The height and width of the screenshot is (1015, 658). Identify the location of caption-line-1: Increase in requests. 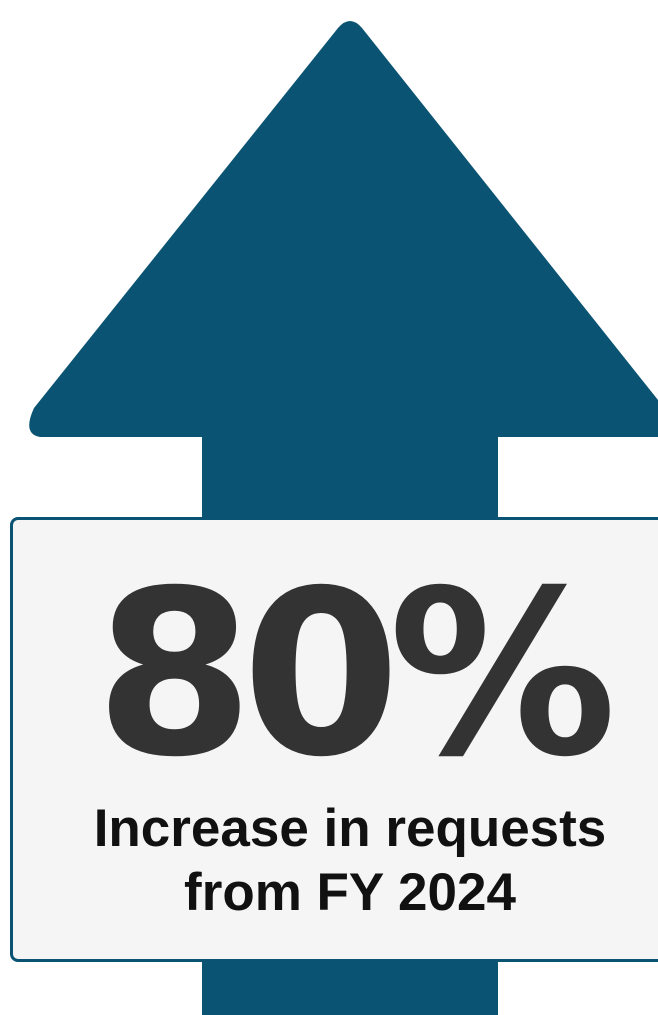
(350, 828).